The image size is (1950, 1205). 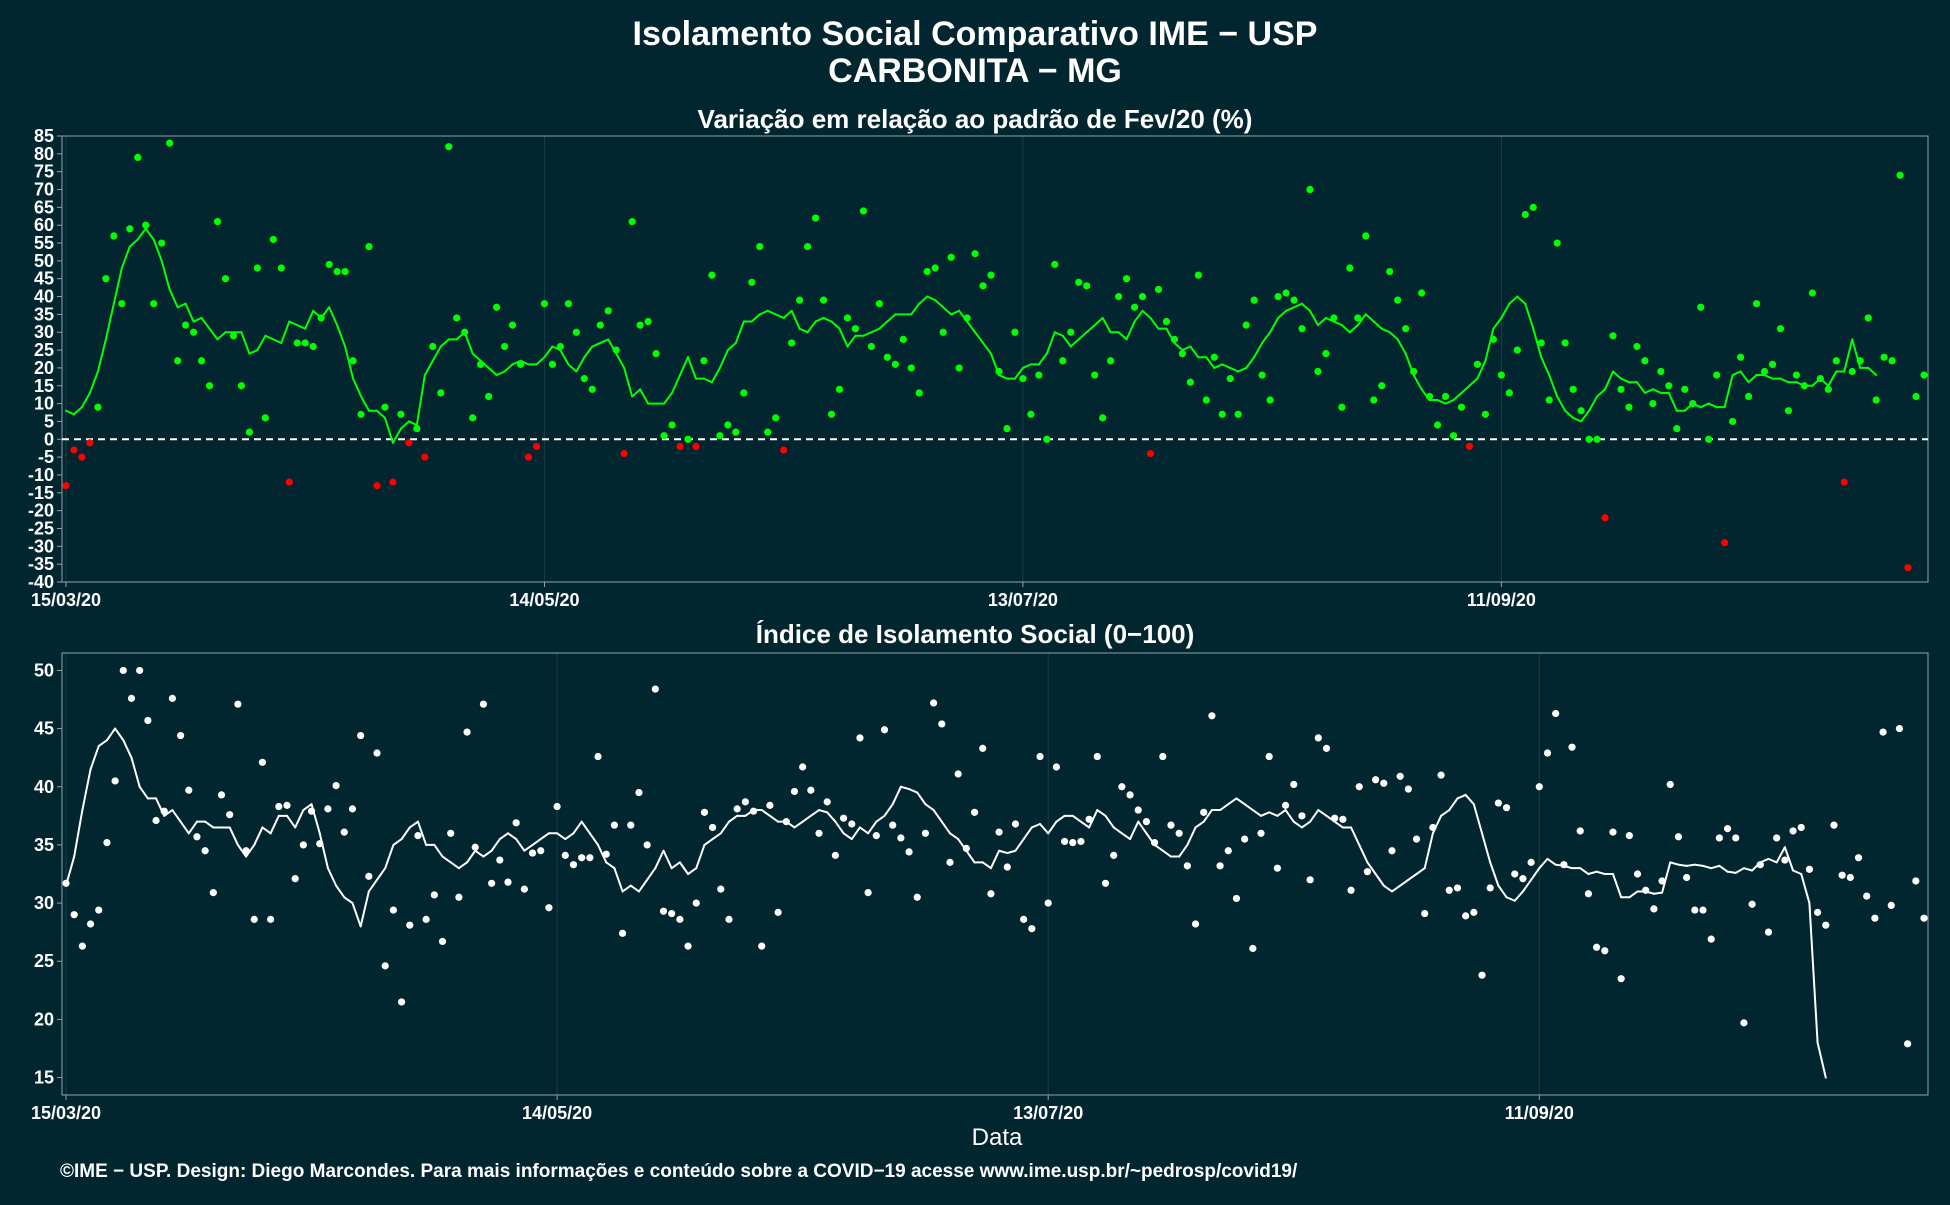 What do you see at coordinates (1501, 600) in the screenshot?
I see `x-tick-label: 11/09/20` at bounding box center [1501, 600].